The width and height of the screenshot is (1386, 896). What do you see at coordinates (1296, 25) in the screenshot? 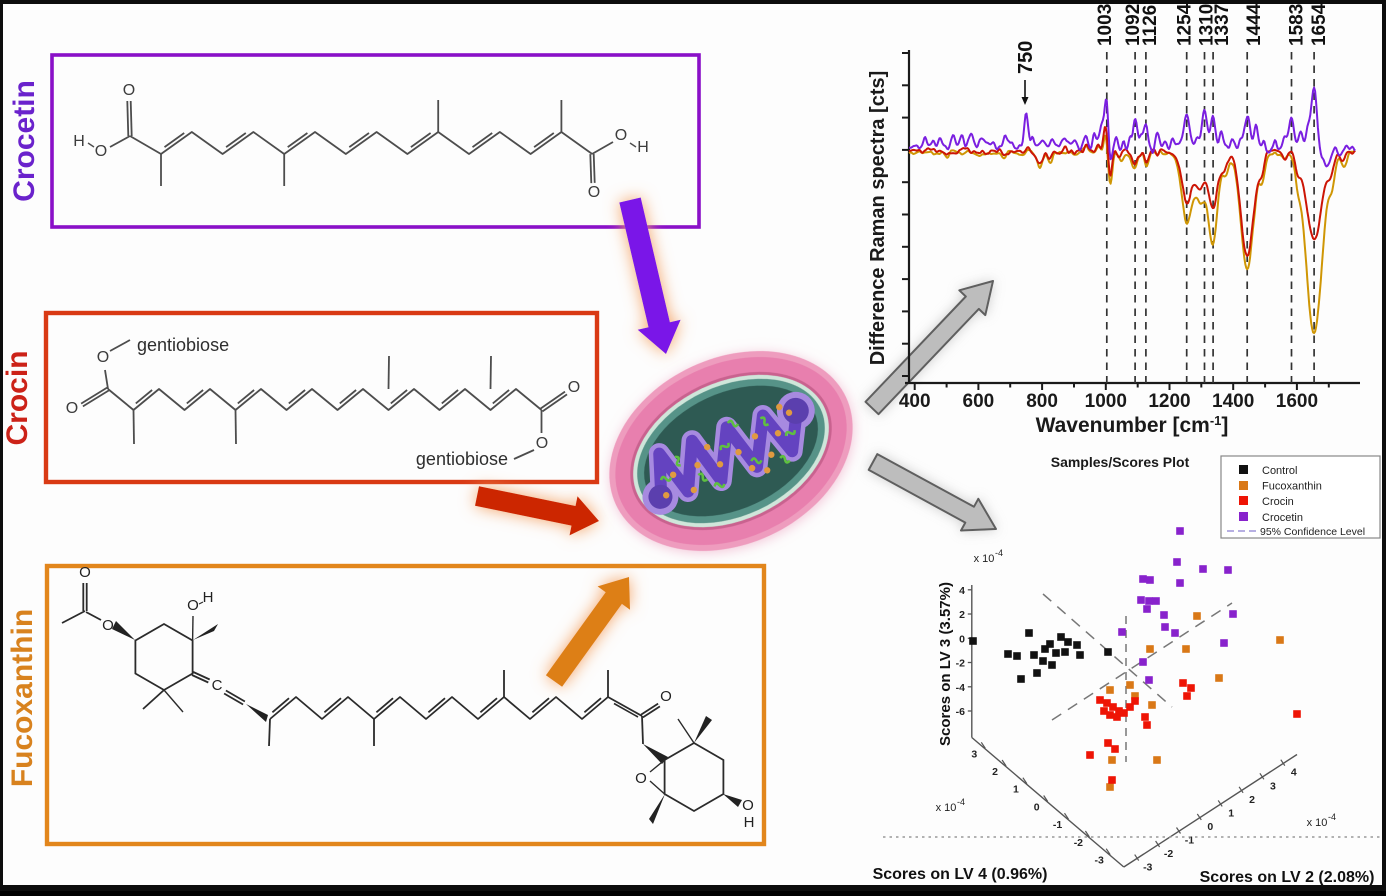
I see `svg-text: 1583` at bounding box center [1296, 25].